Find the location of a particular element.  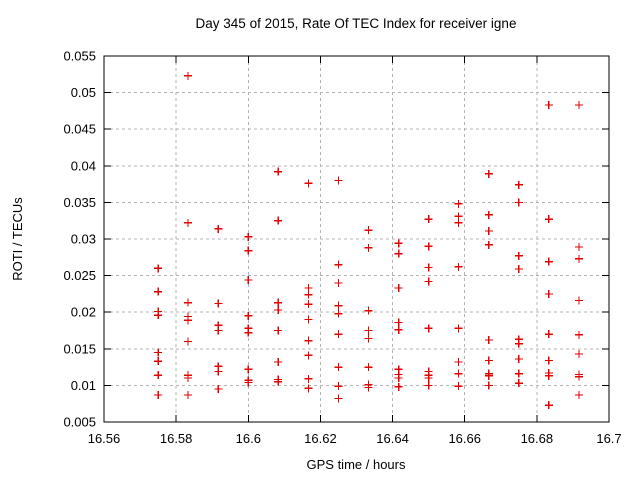

x-tick-label: 16.66 is located at coordinates (464, 438).